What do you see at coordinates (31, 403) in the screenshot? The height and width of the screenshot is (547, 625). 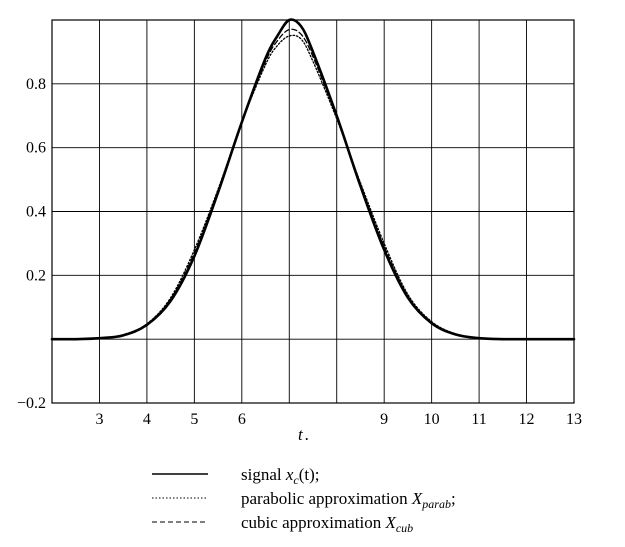 I see `y-tick-label: −0.2` at bounding box center [31, 403].